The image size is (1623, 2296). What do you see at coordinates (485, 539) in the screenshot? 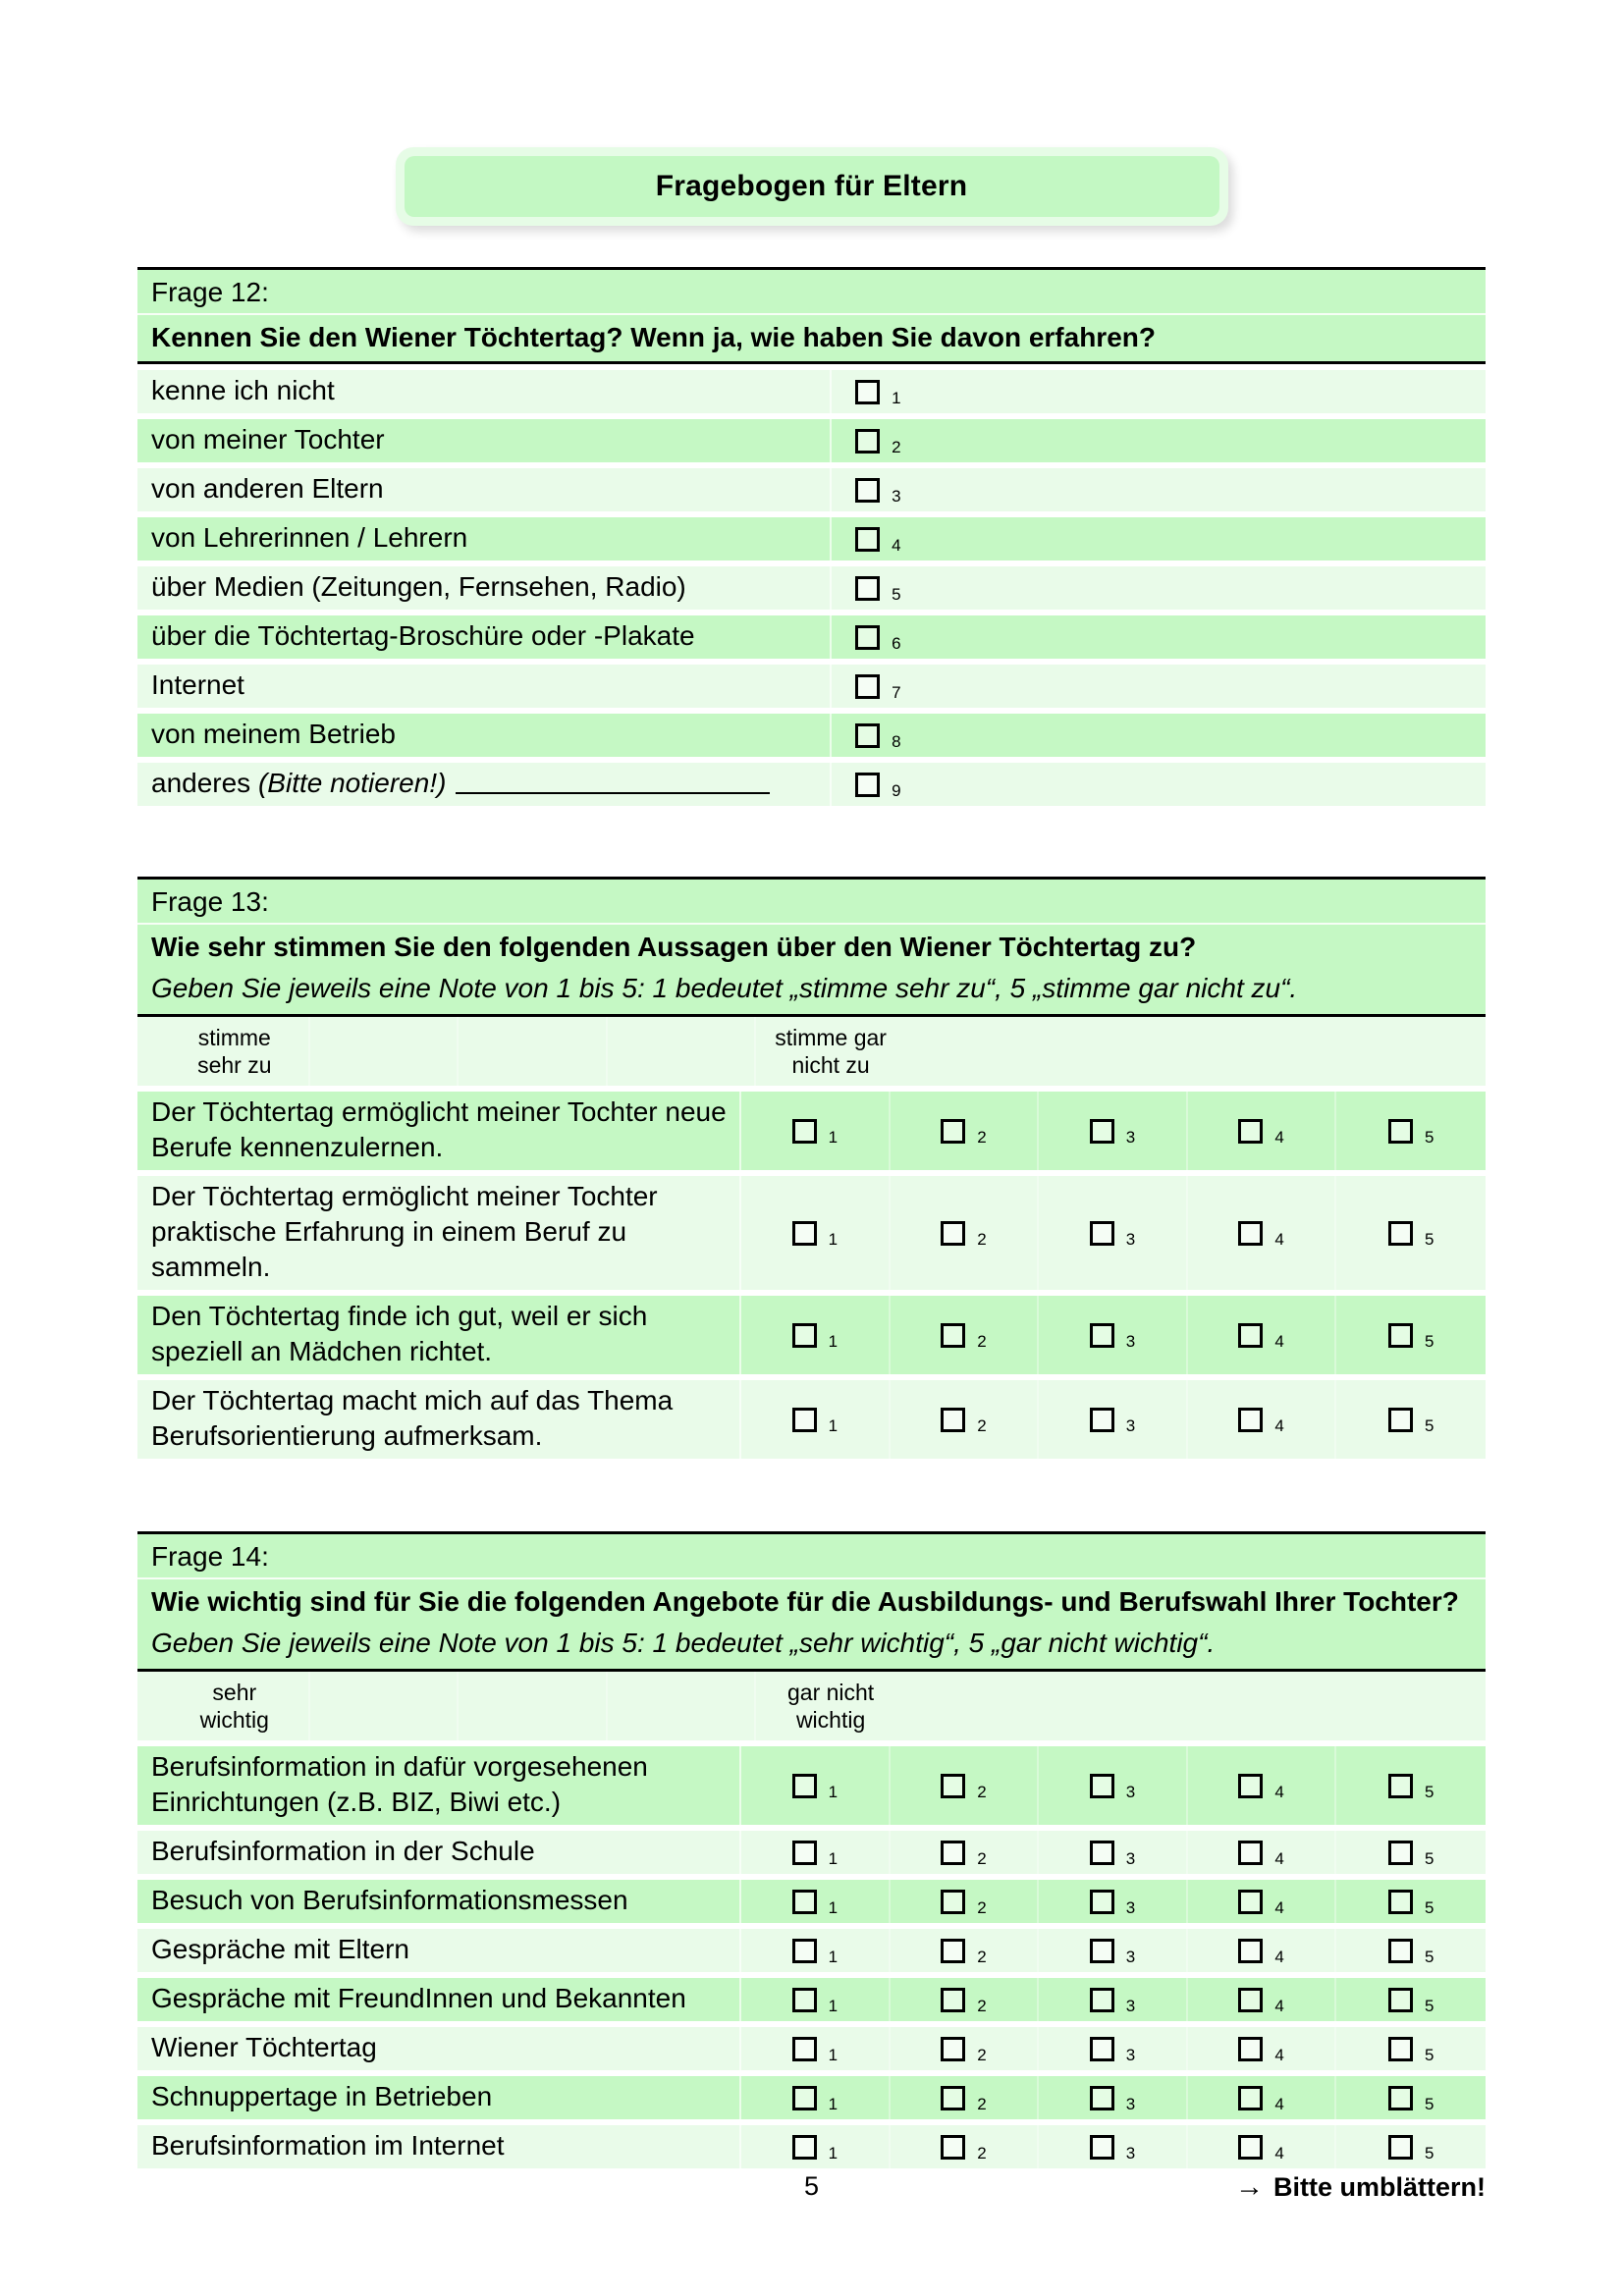
I see `answer-label: von Lehrerinnen / Lehrern` at bounding box center [485, 539].